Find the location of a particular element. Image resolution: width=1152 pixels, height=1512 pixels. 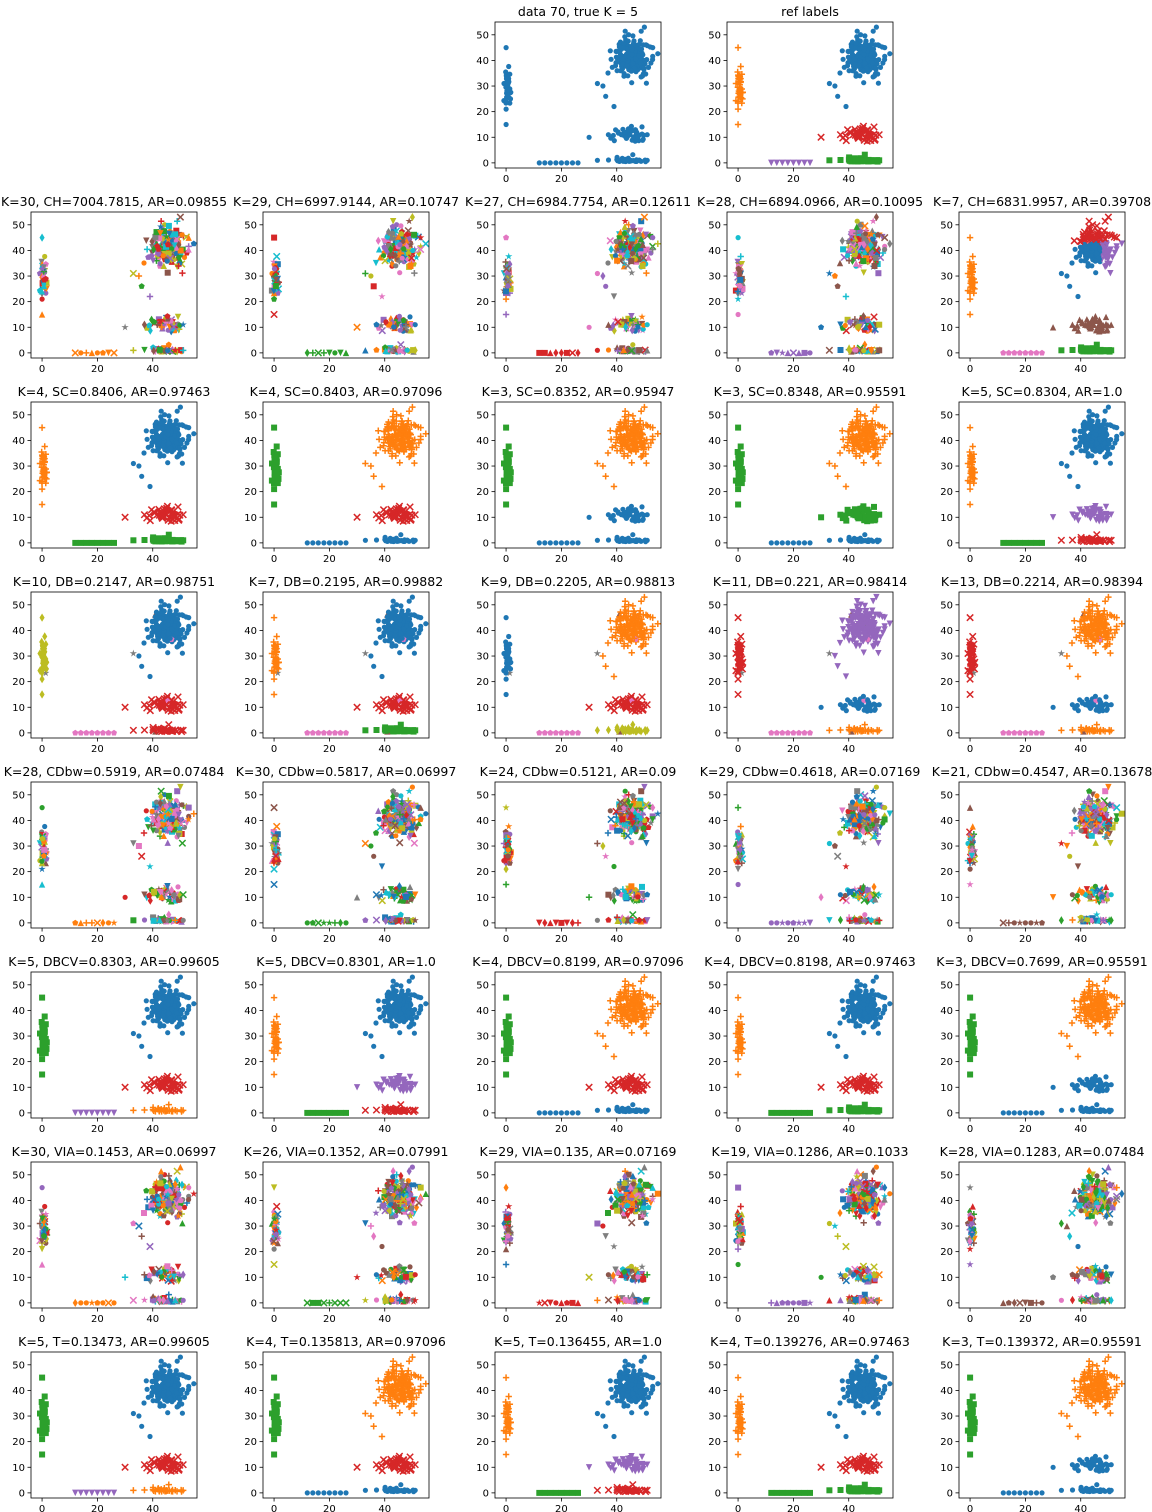

subplot-title: K=4, SC=0.8403, AR=0.97096 is located at coordinates (346, 391).